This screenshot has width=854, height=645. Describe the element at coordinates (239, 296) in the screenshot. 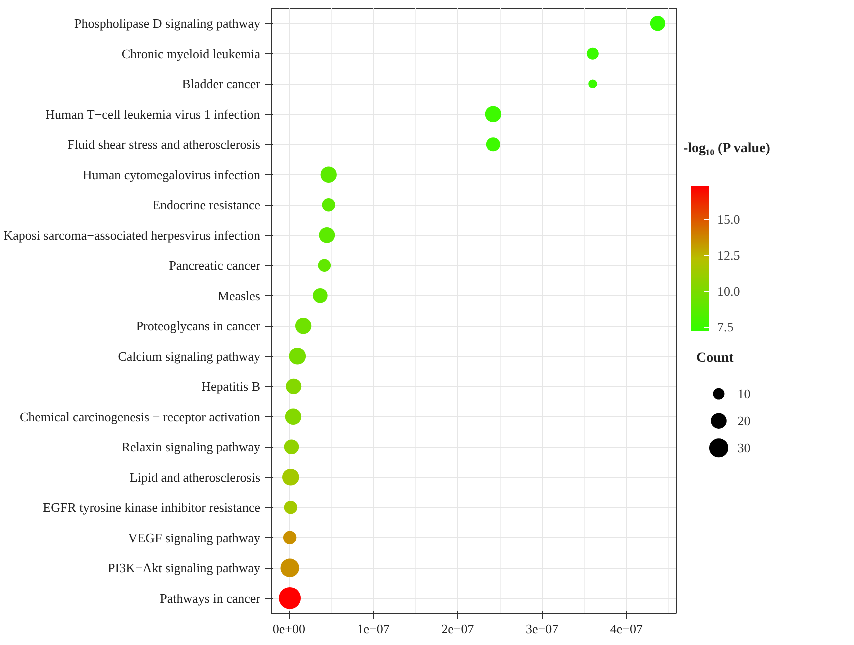

I see `y-tick-label: Measles` at that location.